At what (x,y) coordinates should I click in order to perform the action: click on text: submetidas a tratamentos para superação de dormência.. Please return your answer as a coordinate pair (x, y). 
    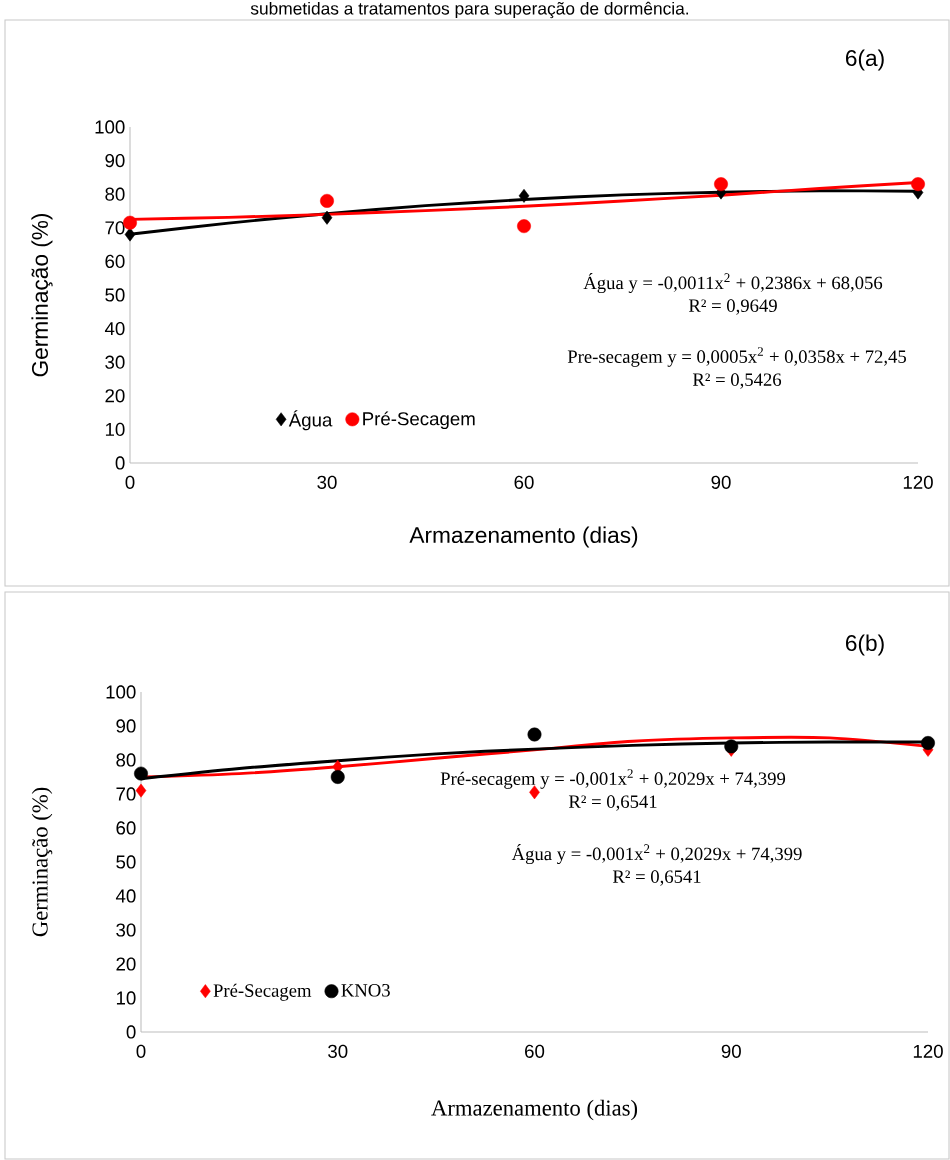
    Looking at the image, I should click on (469, 10).